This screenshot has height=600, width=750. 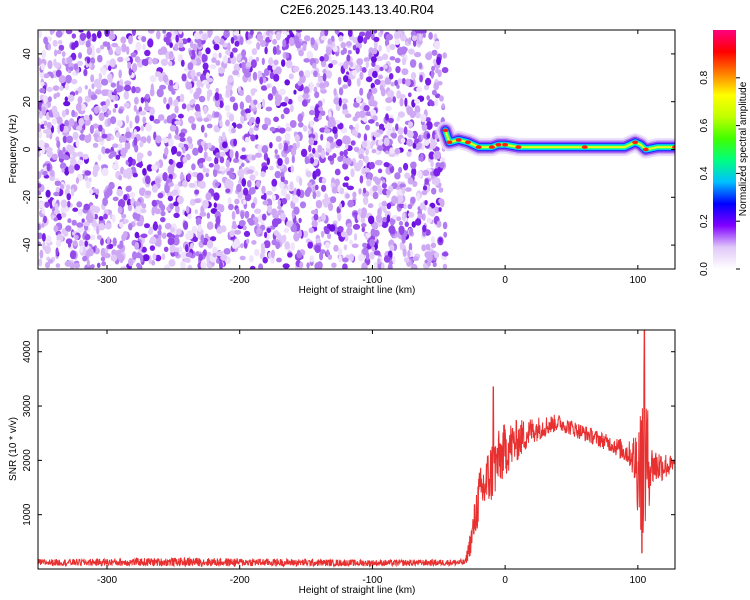 What do you see at coordinates (704, 77) in the screenshot?
I see `colorbar-tick-label: 0.8` at bounding box center [704, 77].